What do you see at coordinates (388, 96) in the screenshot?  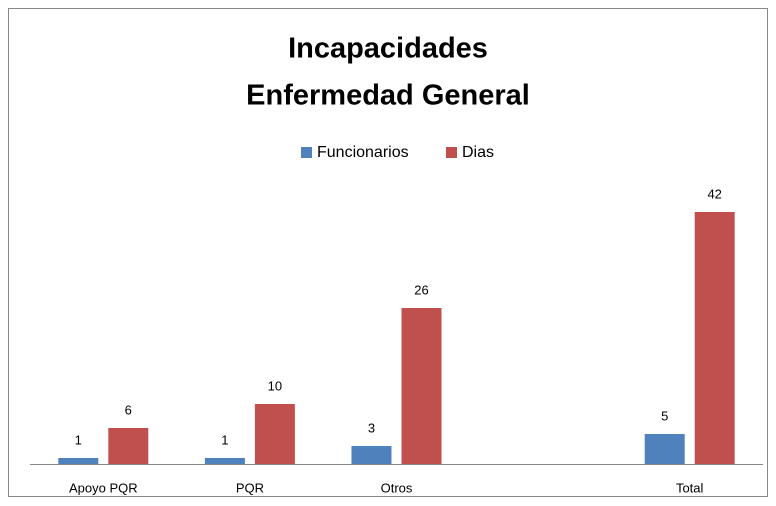 I see `chart-title: Enfermedad General` at bounding box center [388, 96].